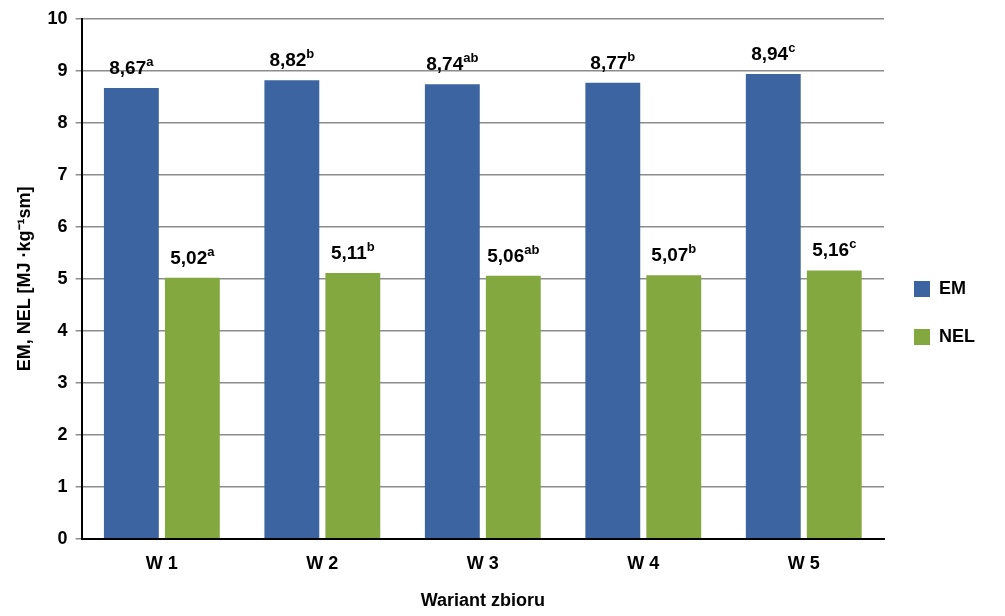  Describe the element at coordinates (62, 537) in the screenshot. I see `y-tick-label: 0` at that location.